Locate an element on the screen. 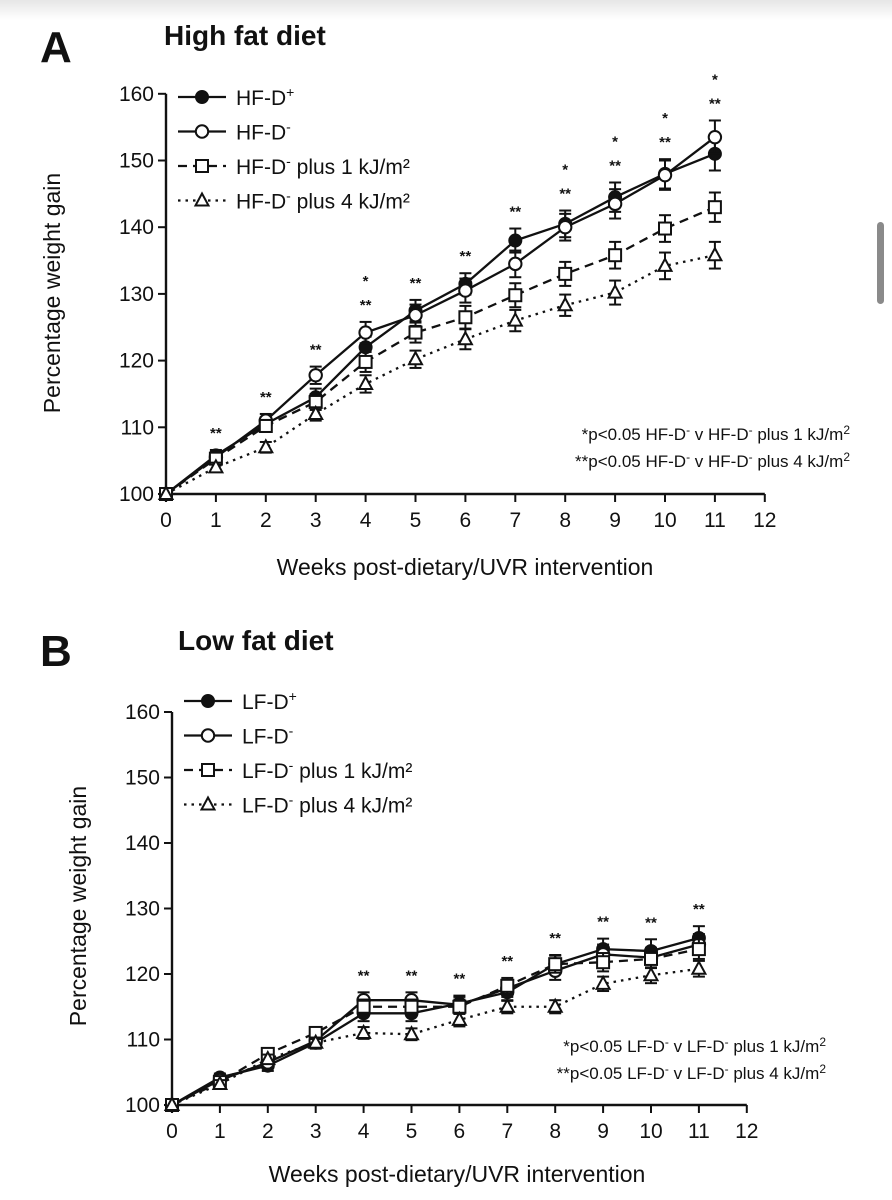 The image size is (892, 1200). y-tick-label: 150 is located at coordinates (142, 778).